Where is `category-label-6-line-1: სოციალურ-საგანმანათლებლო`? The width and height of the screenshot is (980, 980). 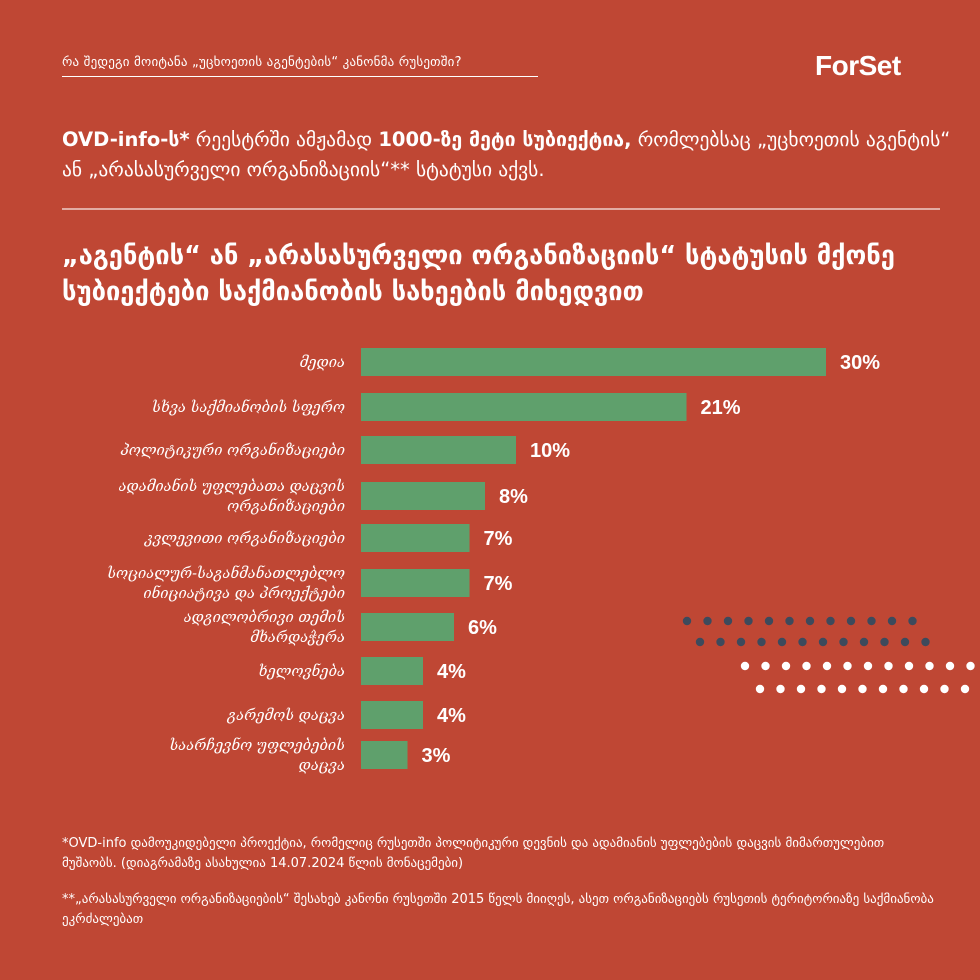
category-label-6-line-1: სოციალურ-საგანმანათლებლო is located at coordinates (226, 573).